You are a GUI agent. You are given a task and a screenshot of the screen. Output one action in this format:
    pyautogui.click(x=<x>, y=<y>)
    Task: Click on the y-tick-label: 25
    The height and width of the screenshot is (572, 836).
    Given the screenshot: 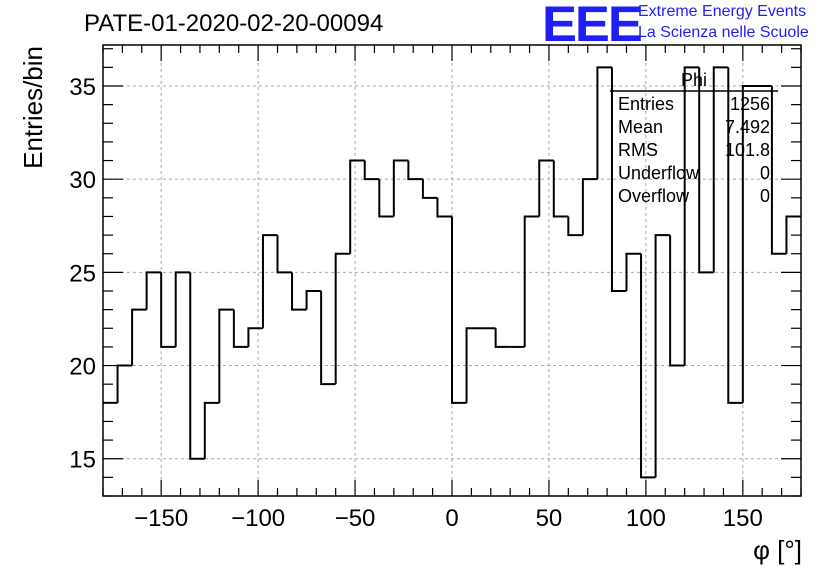 What is the action you would take?
    pyautogui.click(x=82, y=273)
    